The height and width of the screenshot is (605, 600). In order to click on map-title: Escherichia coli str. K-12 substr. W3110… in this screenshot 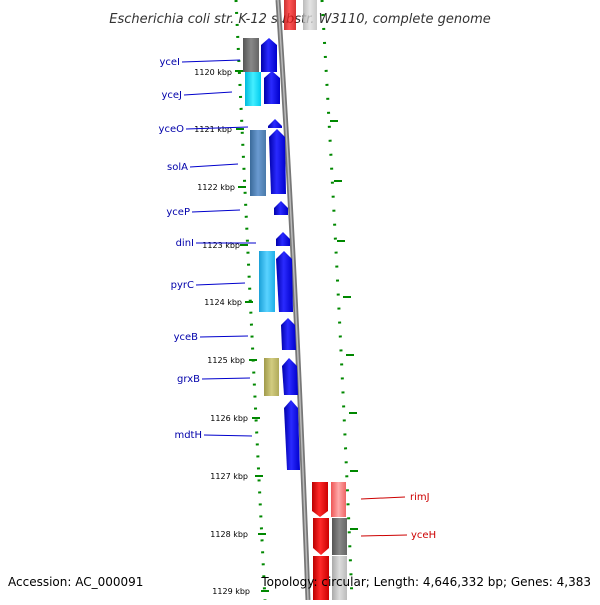, I will do `click(299, 19)`.